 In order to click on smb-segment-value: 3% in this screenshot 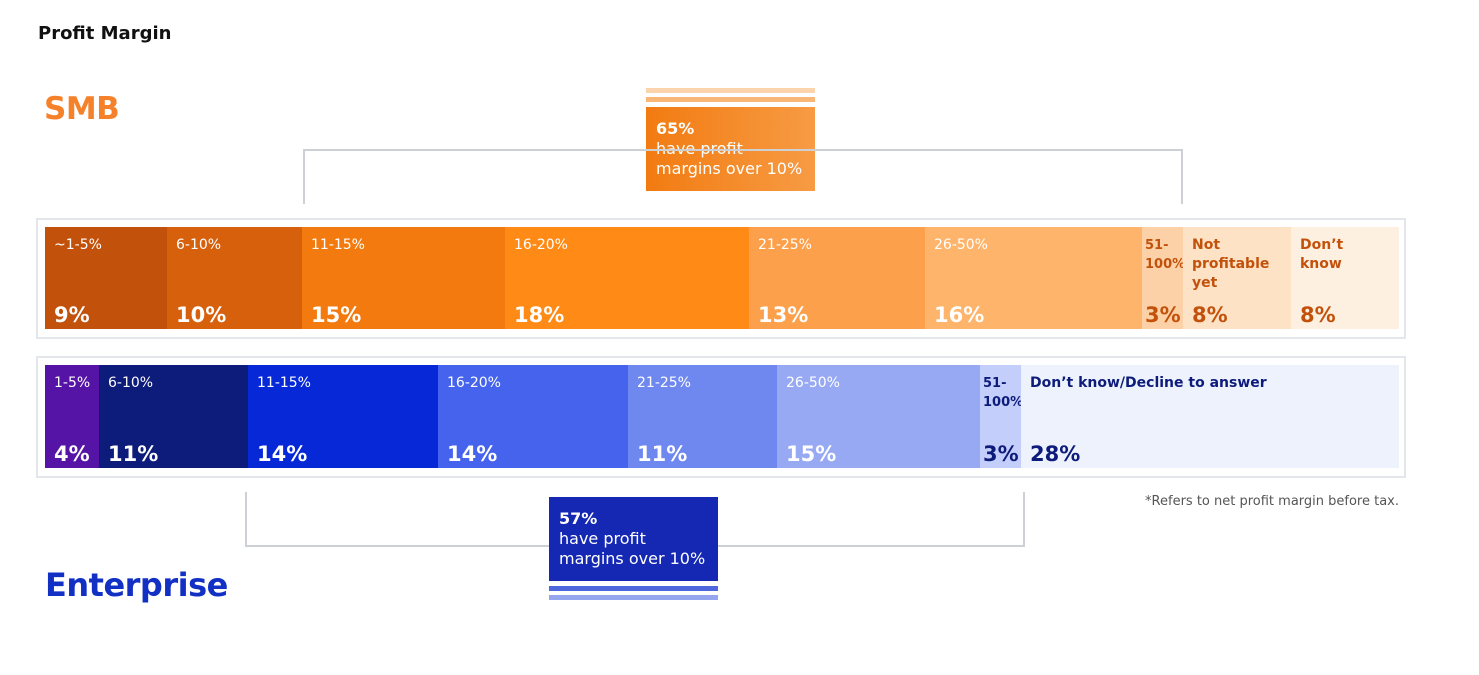, I will do `click(1163, 315)`.